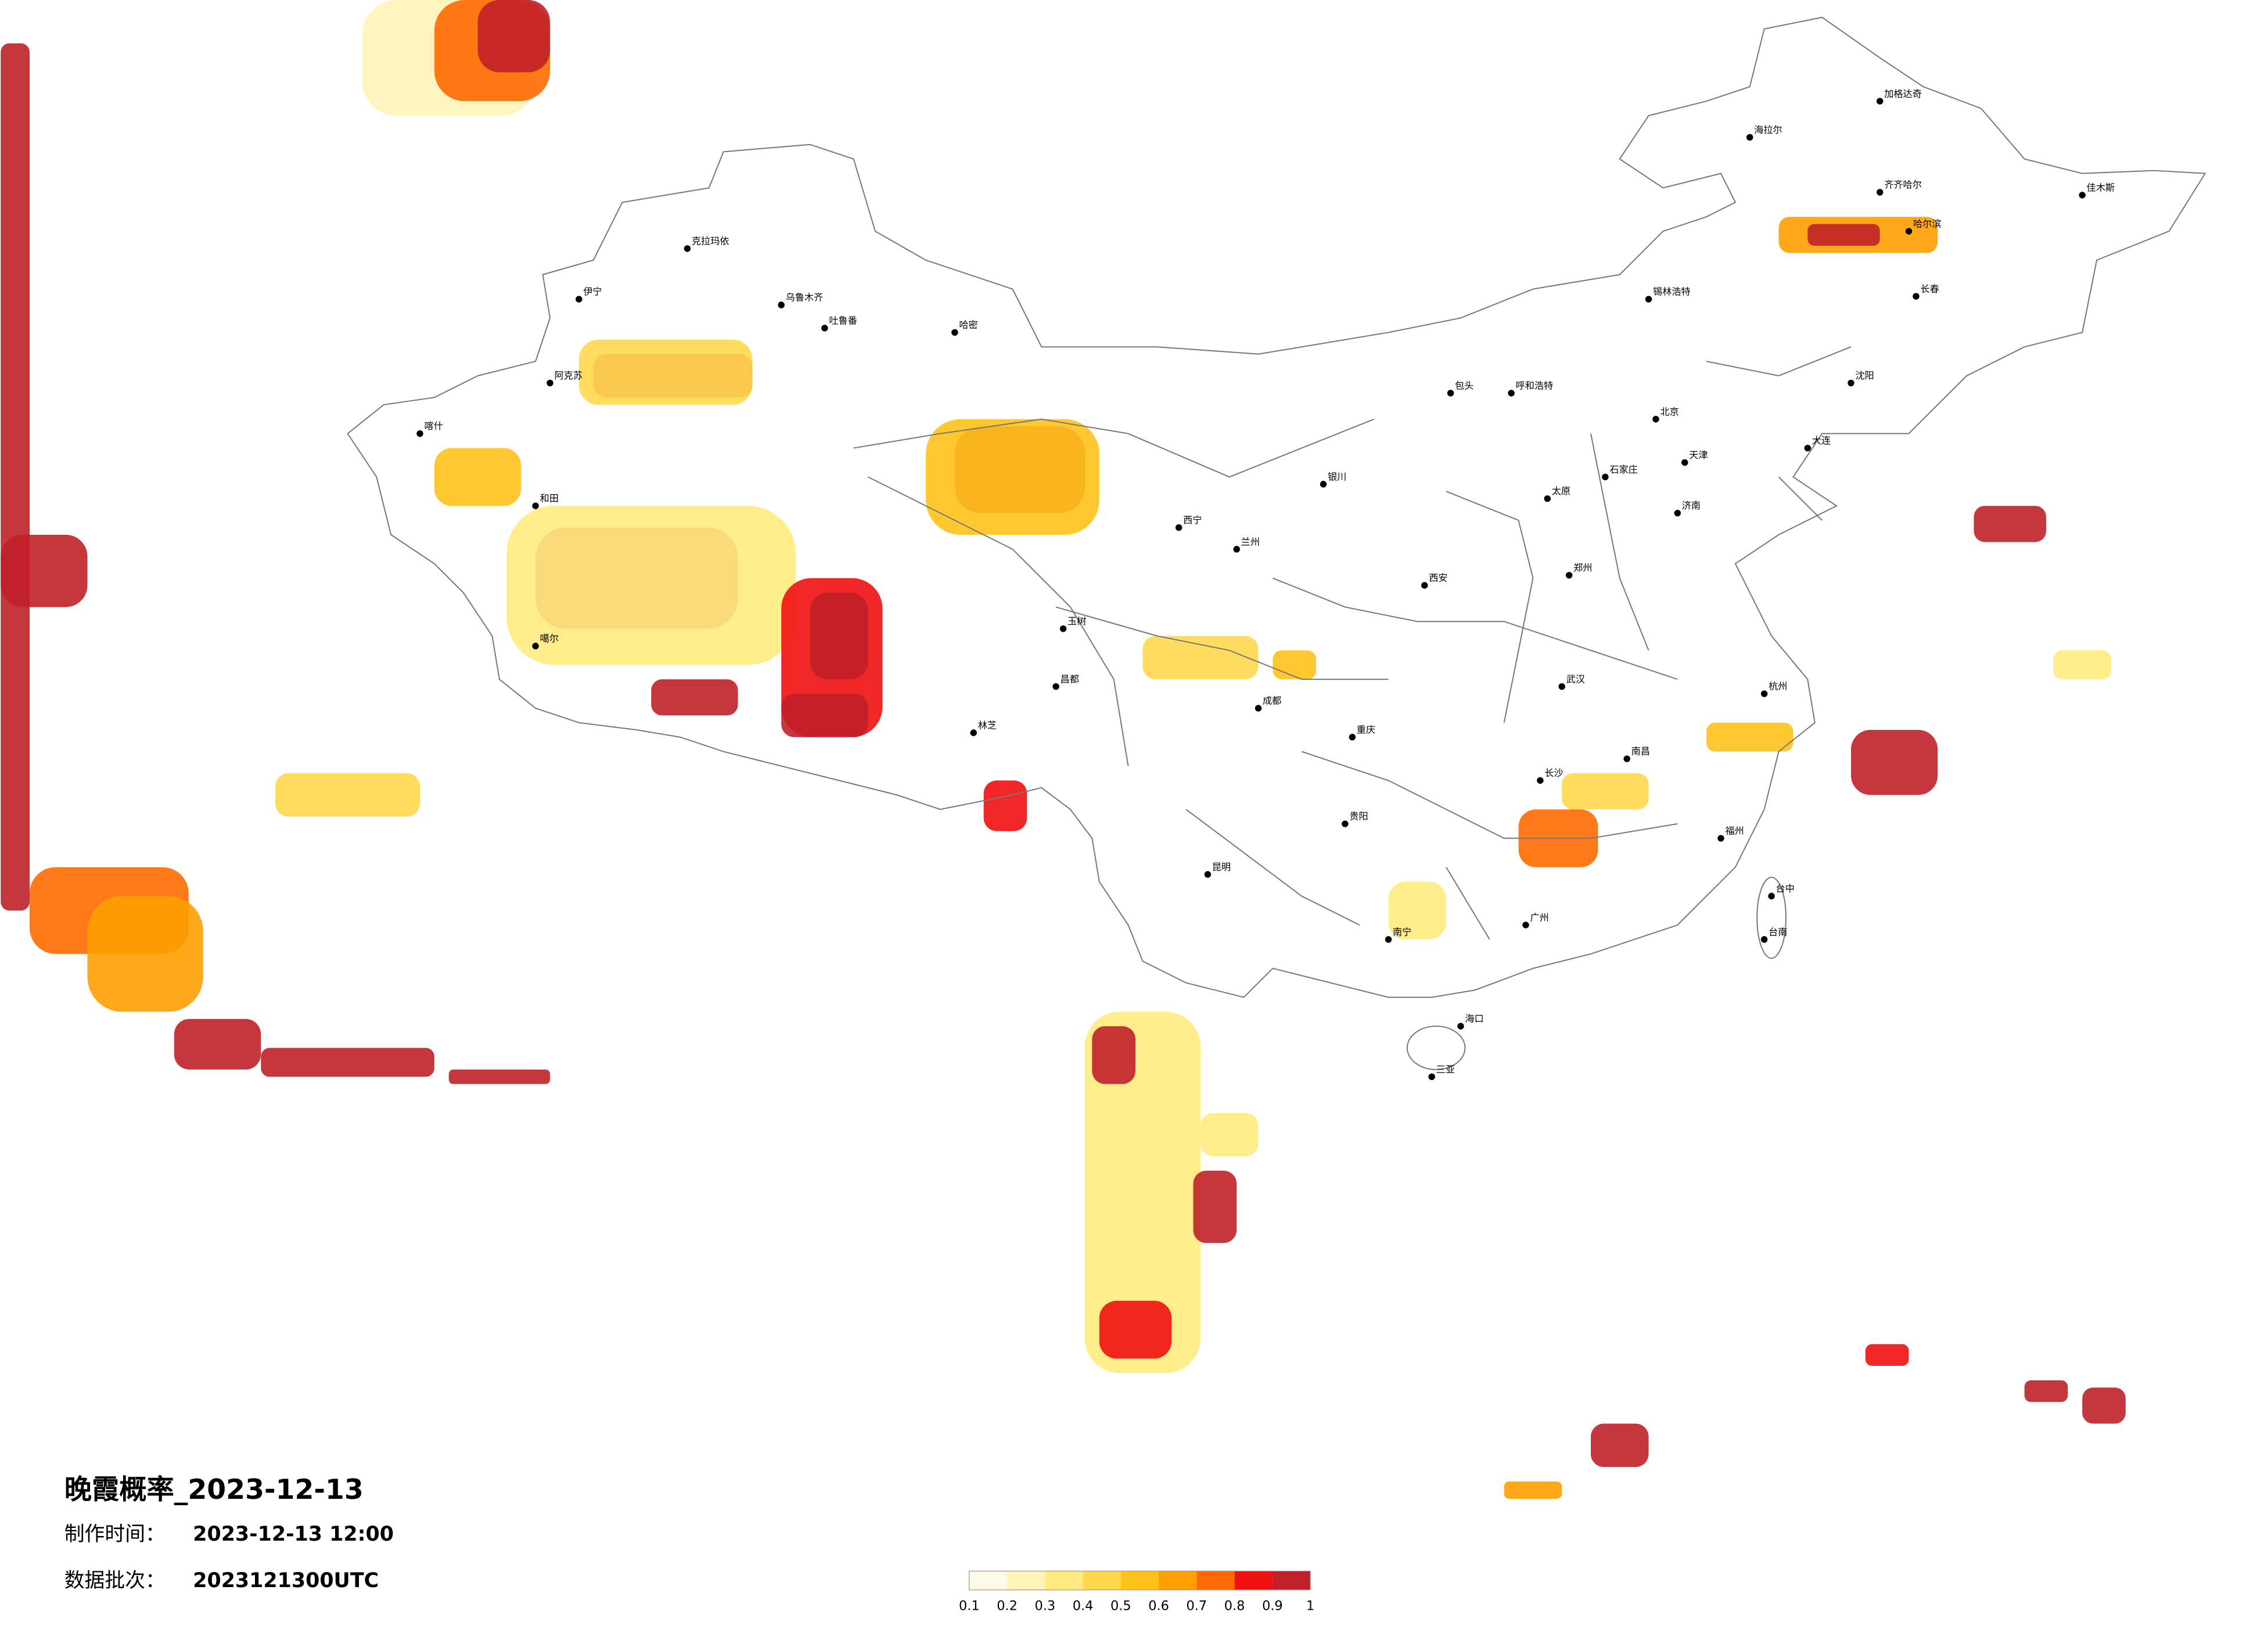 This screenshot has width=2268, height=1626. Describe the element at coordinates (115, 1534) in the screenshot. I see `made-time-label: 制作时间：` at that location.